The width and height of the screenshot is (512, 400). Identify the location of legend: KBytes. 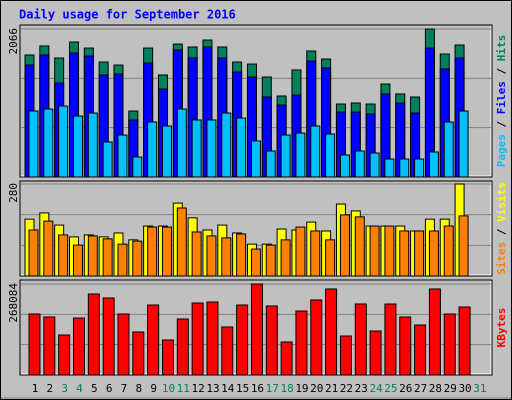
(501, 328).